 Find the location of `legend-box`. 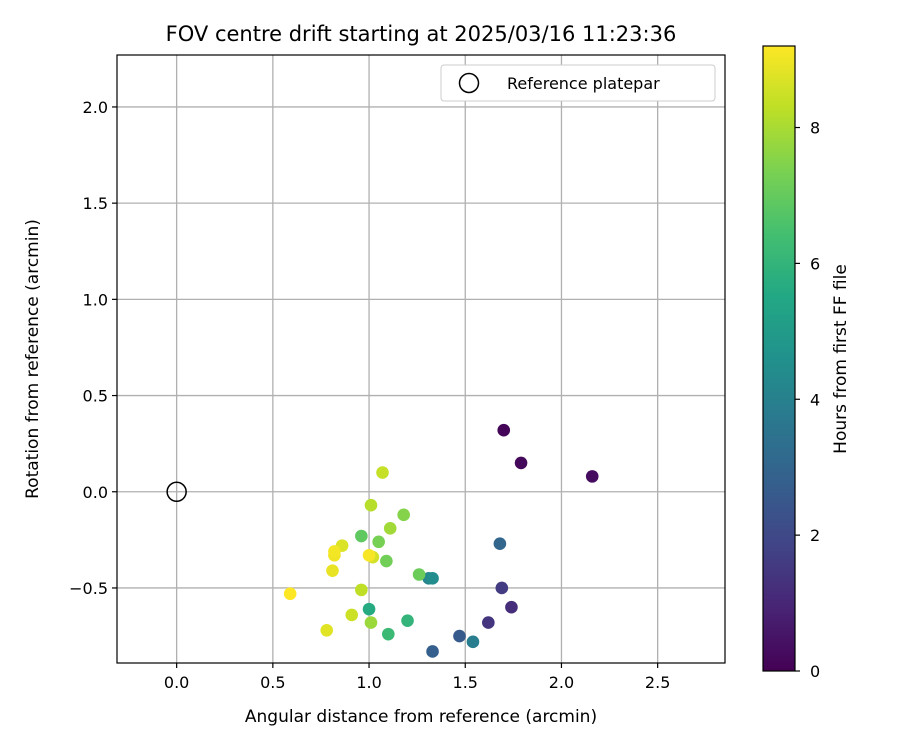

legend-box is located at coordinates (578, 83).